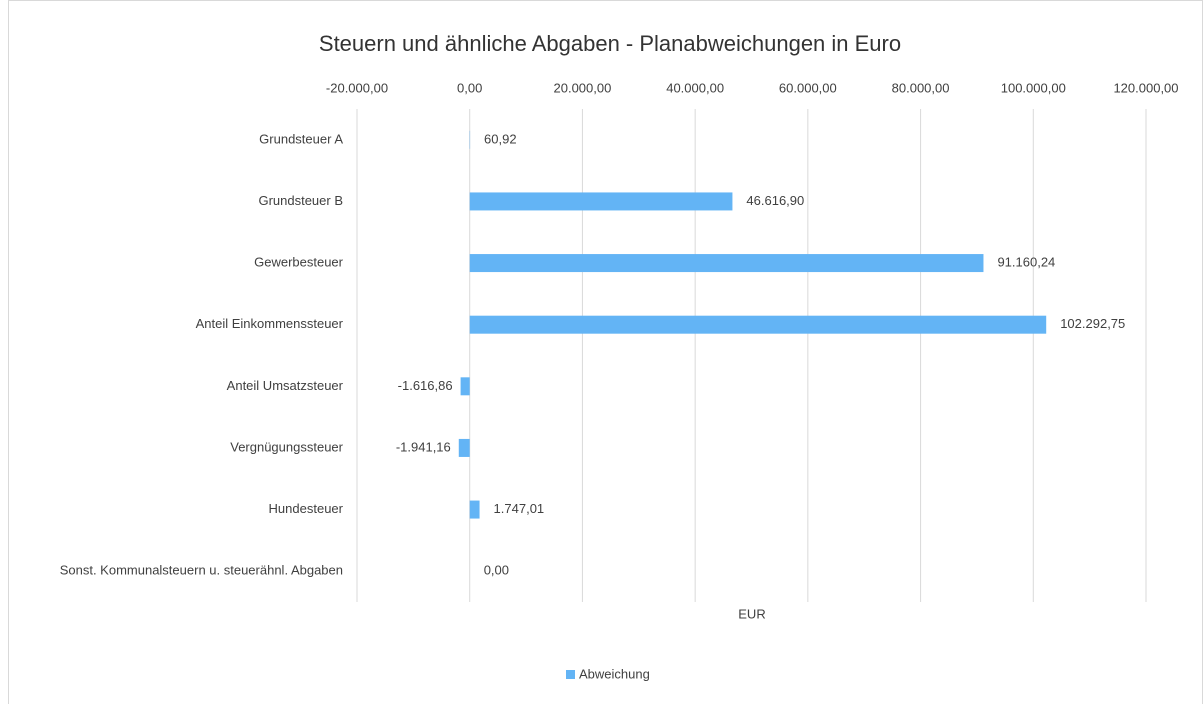 The image size is (1203, 704). Describe the element at coordinates (423, 446) in the screenshot. I see `data-label: -1.941,16` at that location.